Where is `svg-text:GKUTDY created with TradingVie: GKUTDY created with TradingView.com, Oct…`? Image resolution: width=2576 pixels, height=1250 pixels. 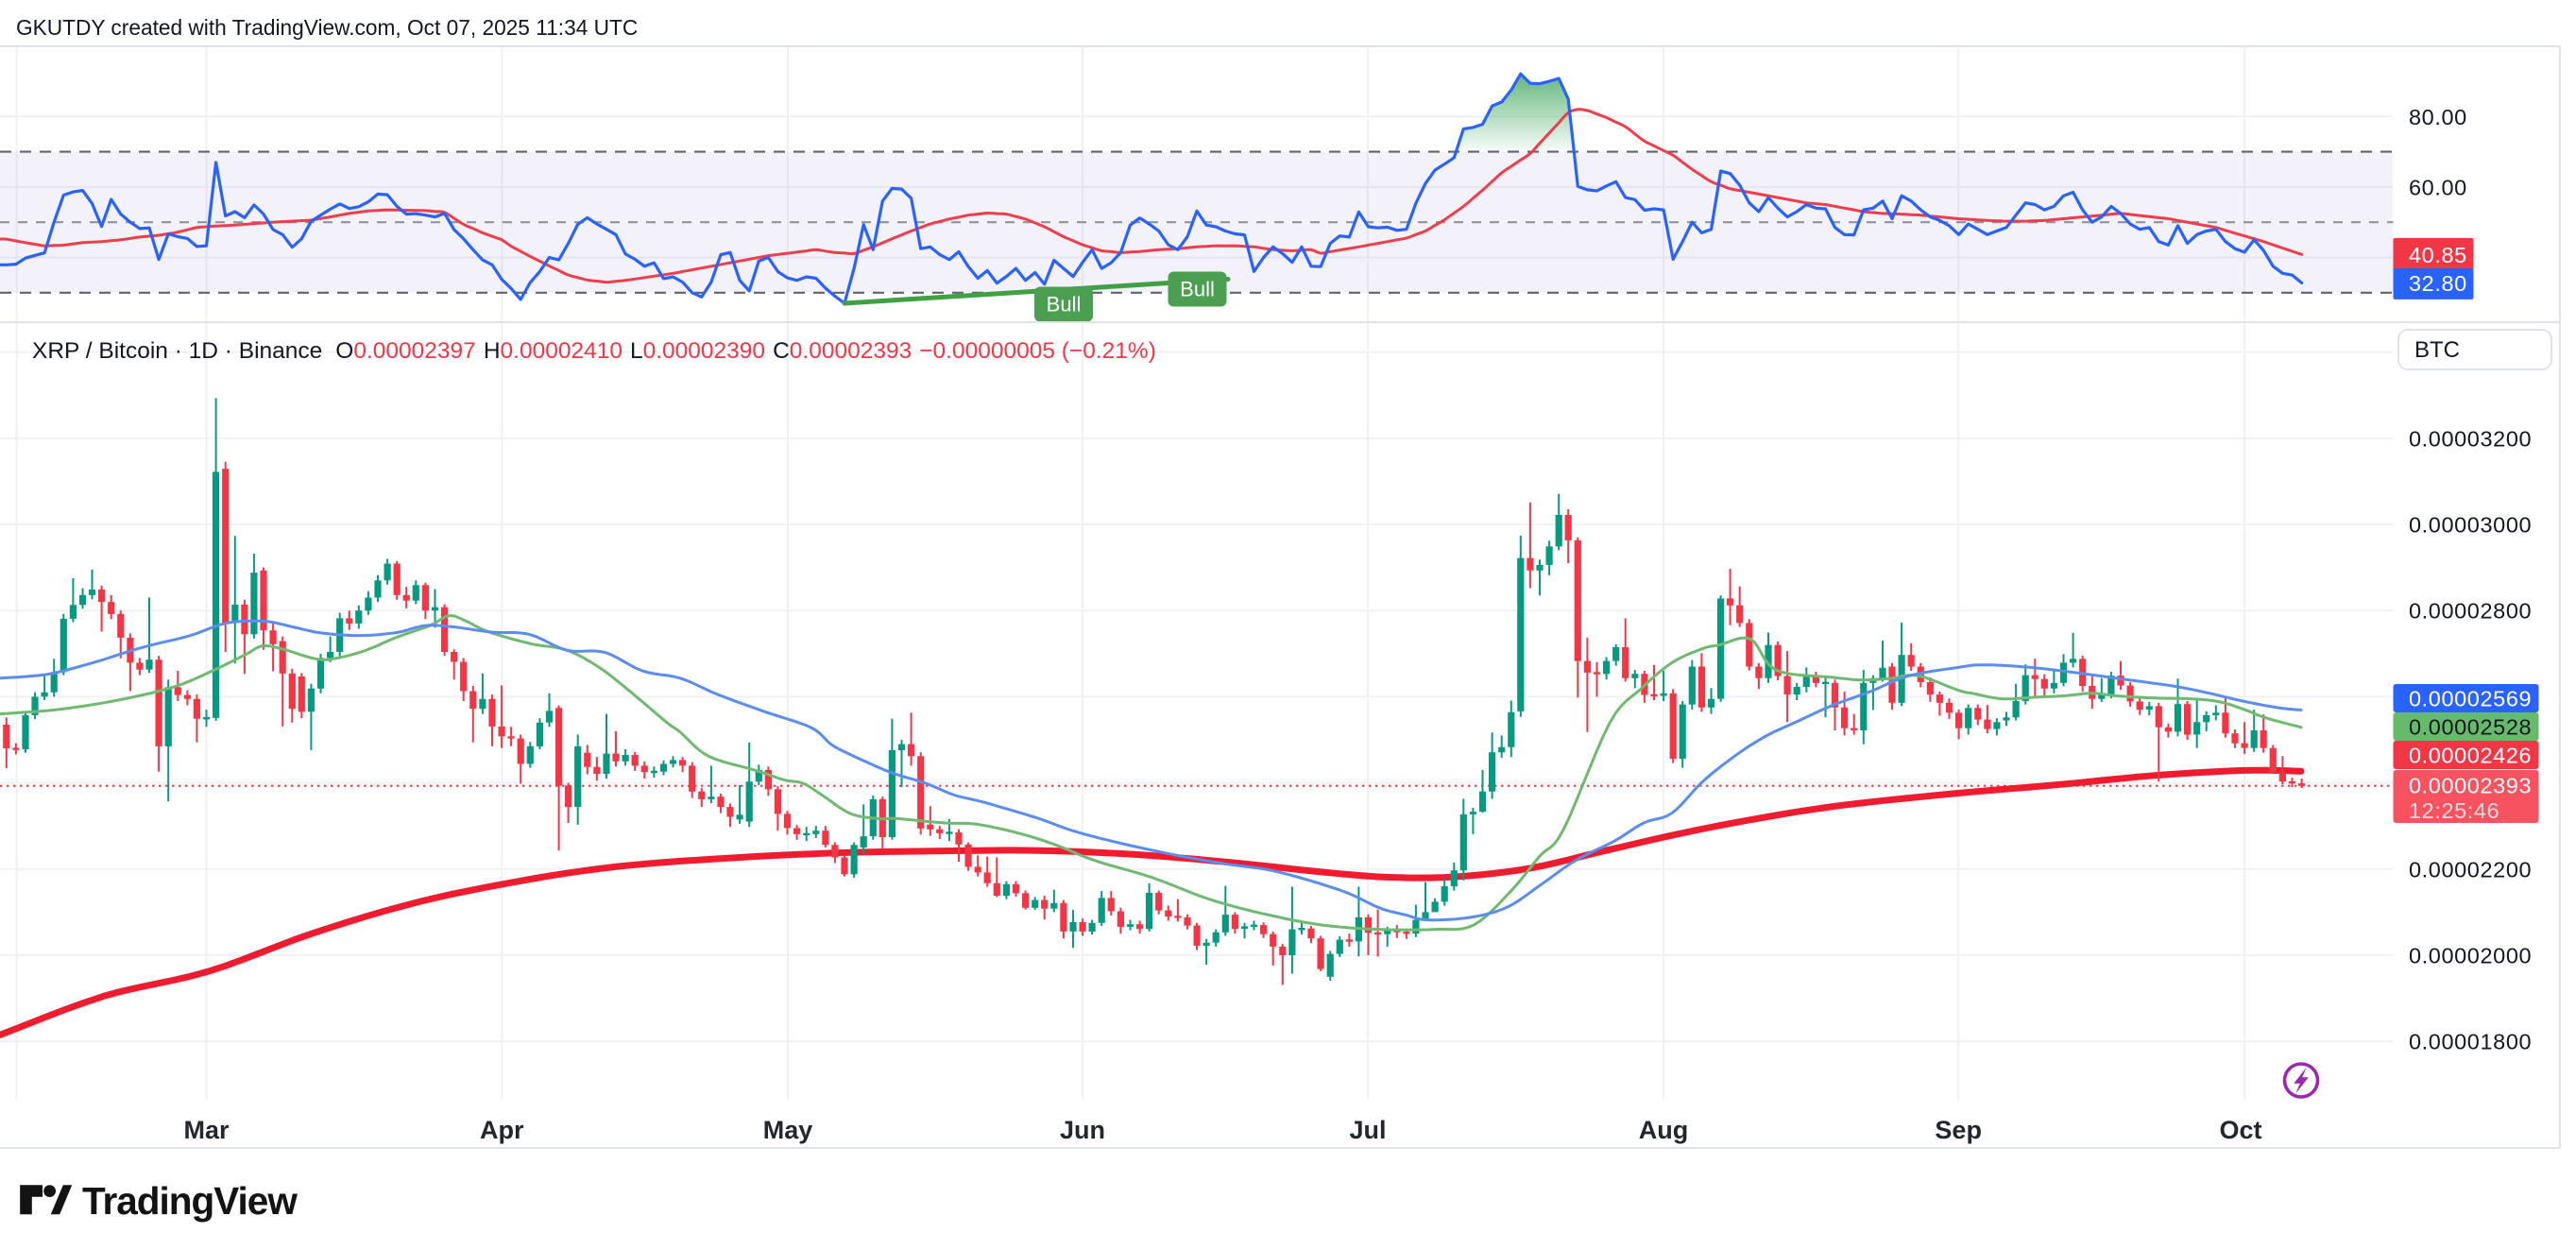
svg-text:GKUTDY created with TradingVie: GKUTDY created with TradingView.com, Oct… is located at coordinates (327, 27).